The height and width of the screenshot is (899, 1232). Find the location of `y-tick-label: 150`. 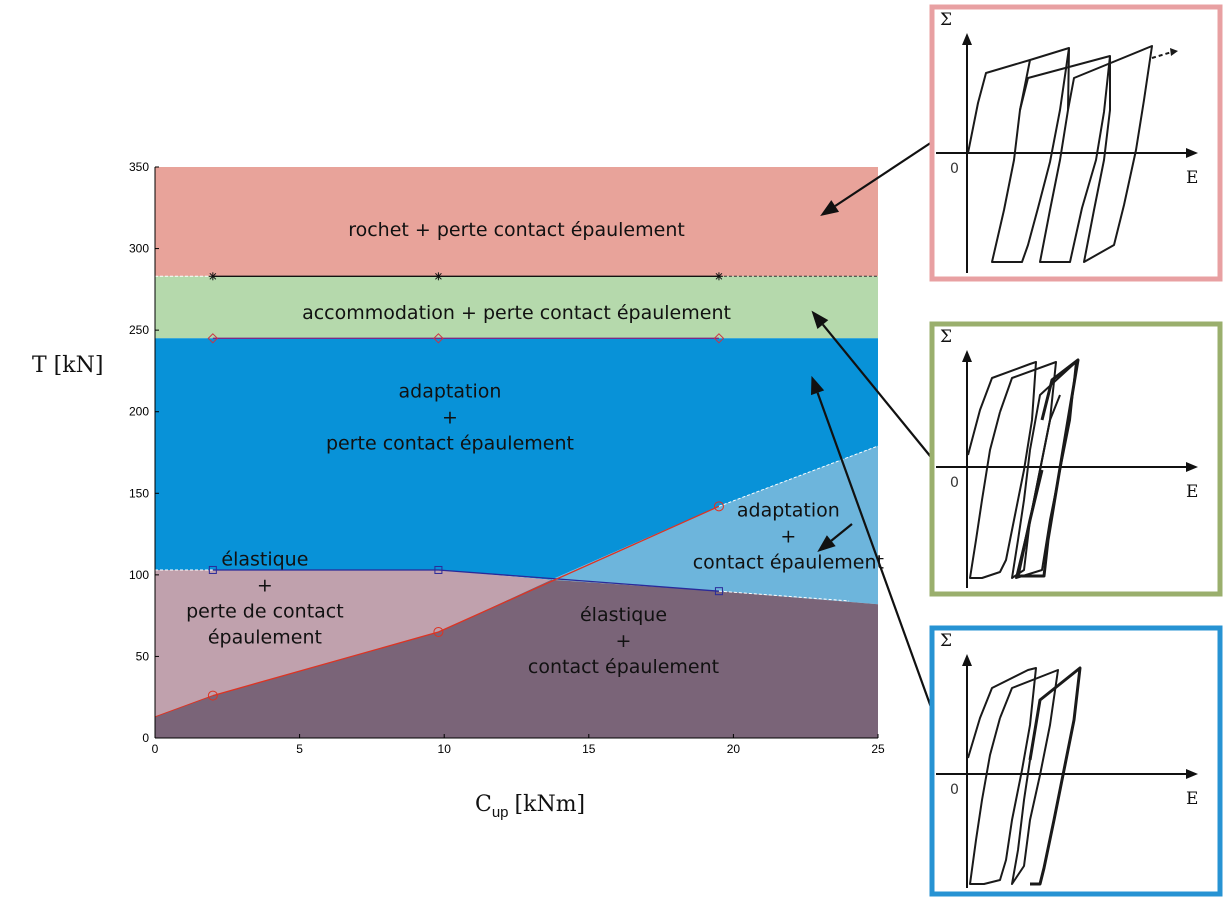

y-tick-label: 150 is located at coordinates (139, 493).